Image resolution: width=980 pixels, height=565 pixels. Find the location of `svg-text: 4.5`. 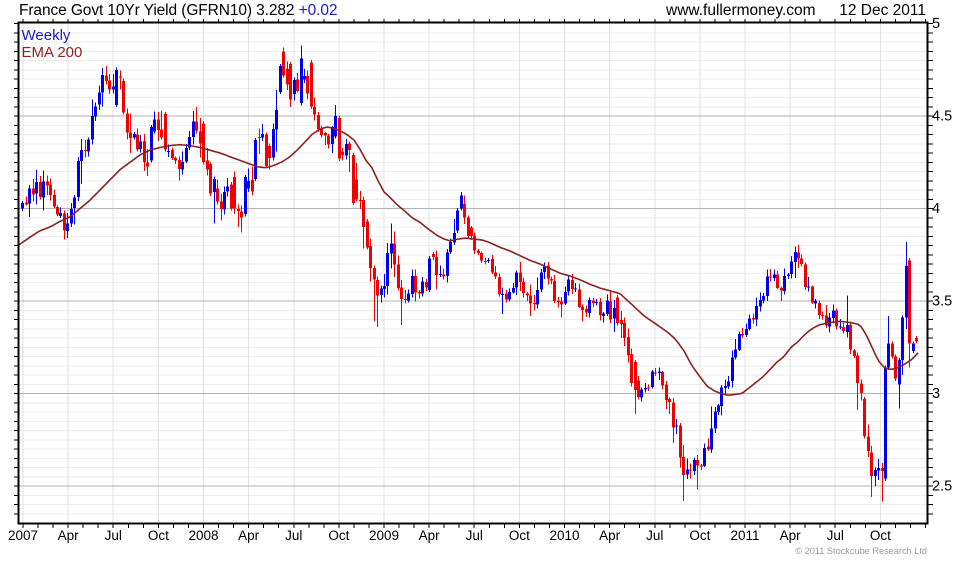

svg-text: 4.5 is located at coordinates (942, 117).